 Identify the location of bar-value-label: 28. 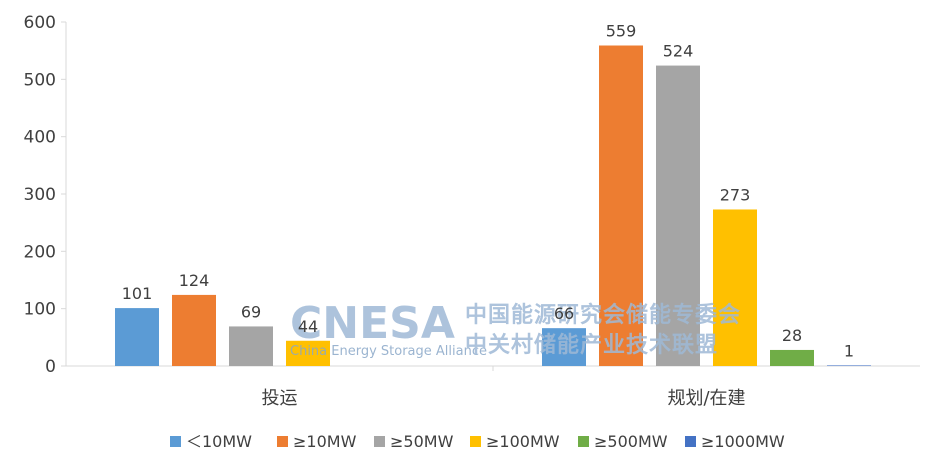
(792, 335).